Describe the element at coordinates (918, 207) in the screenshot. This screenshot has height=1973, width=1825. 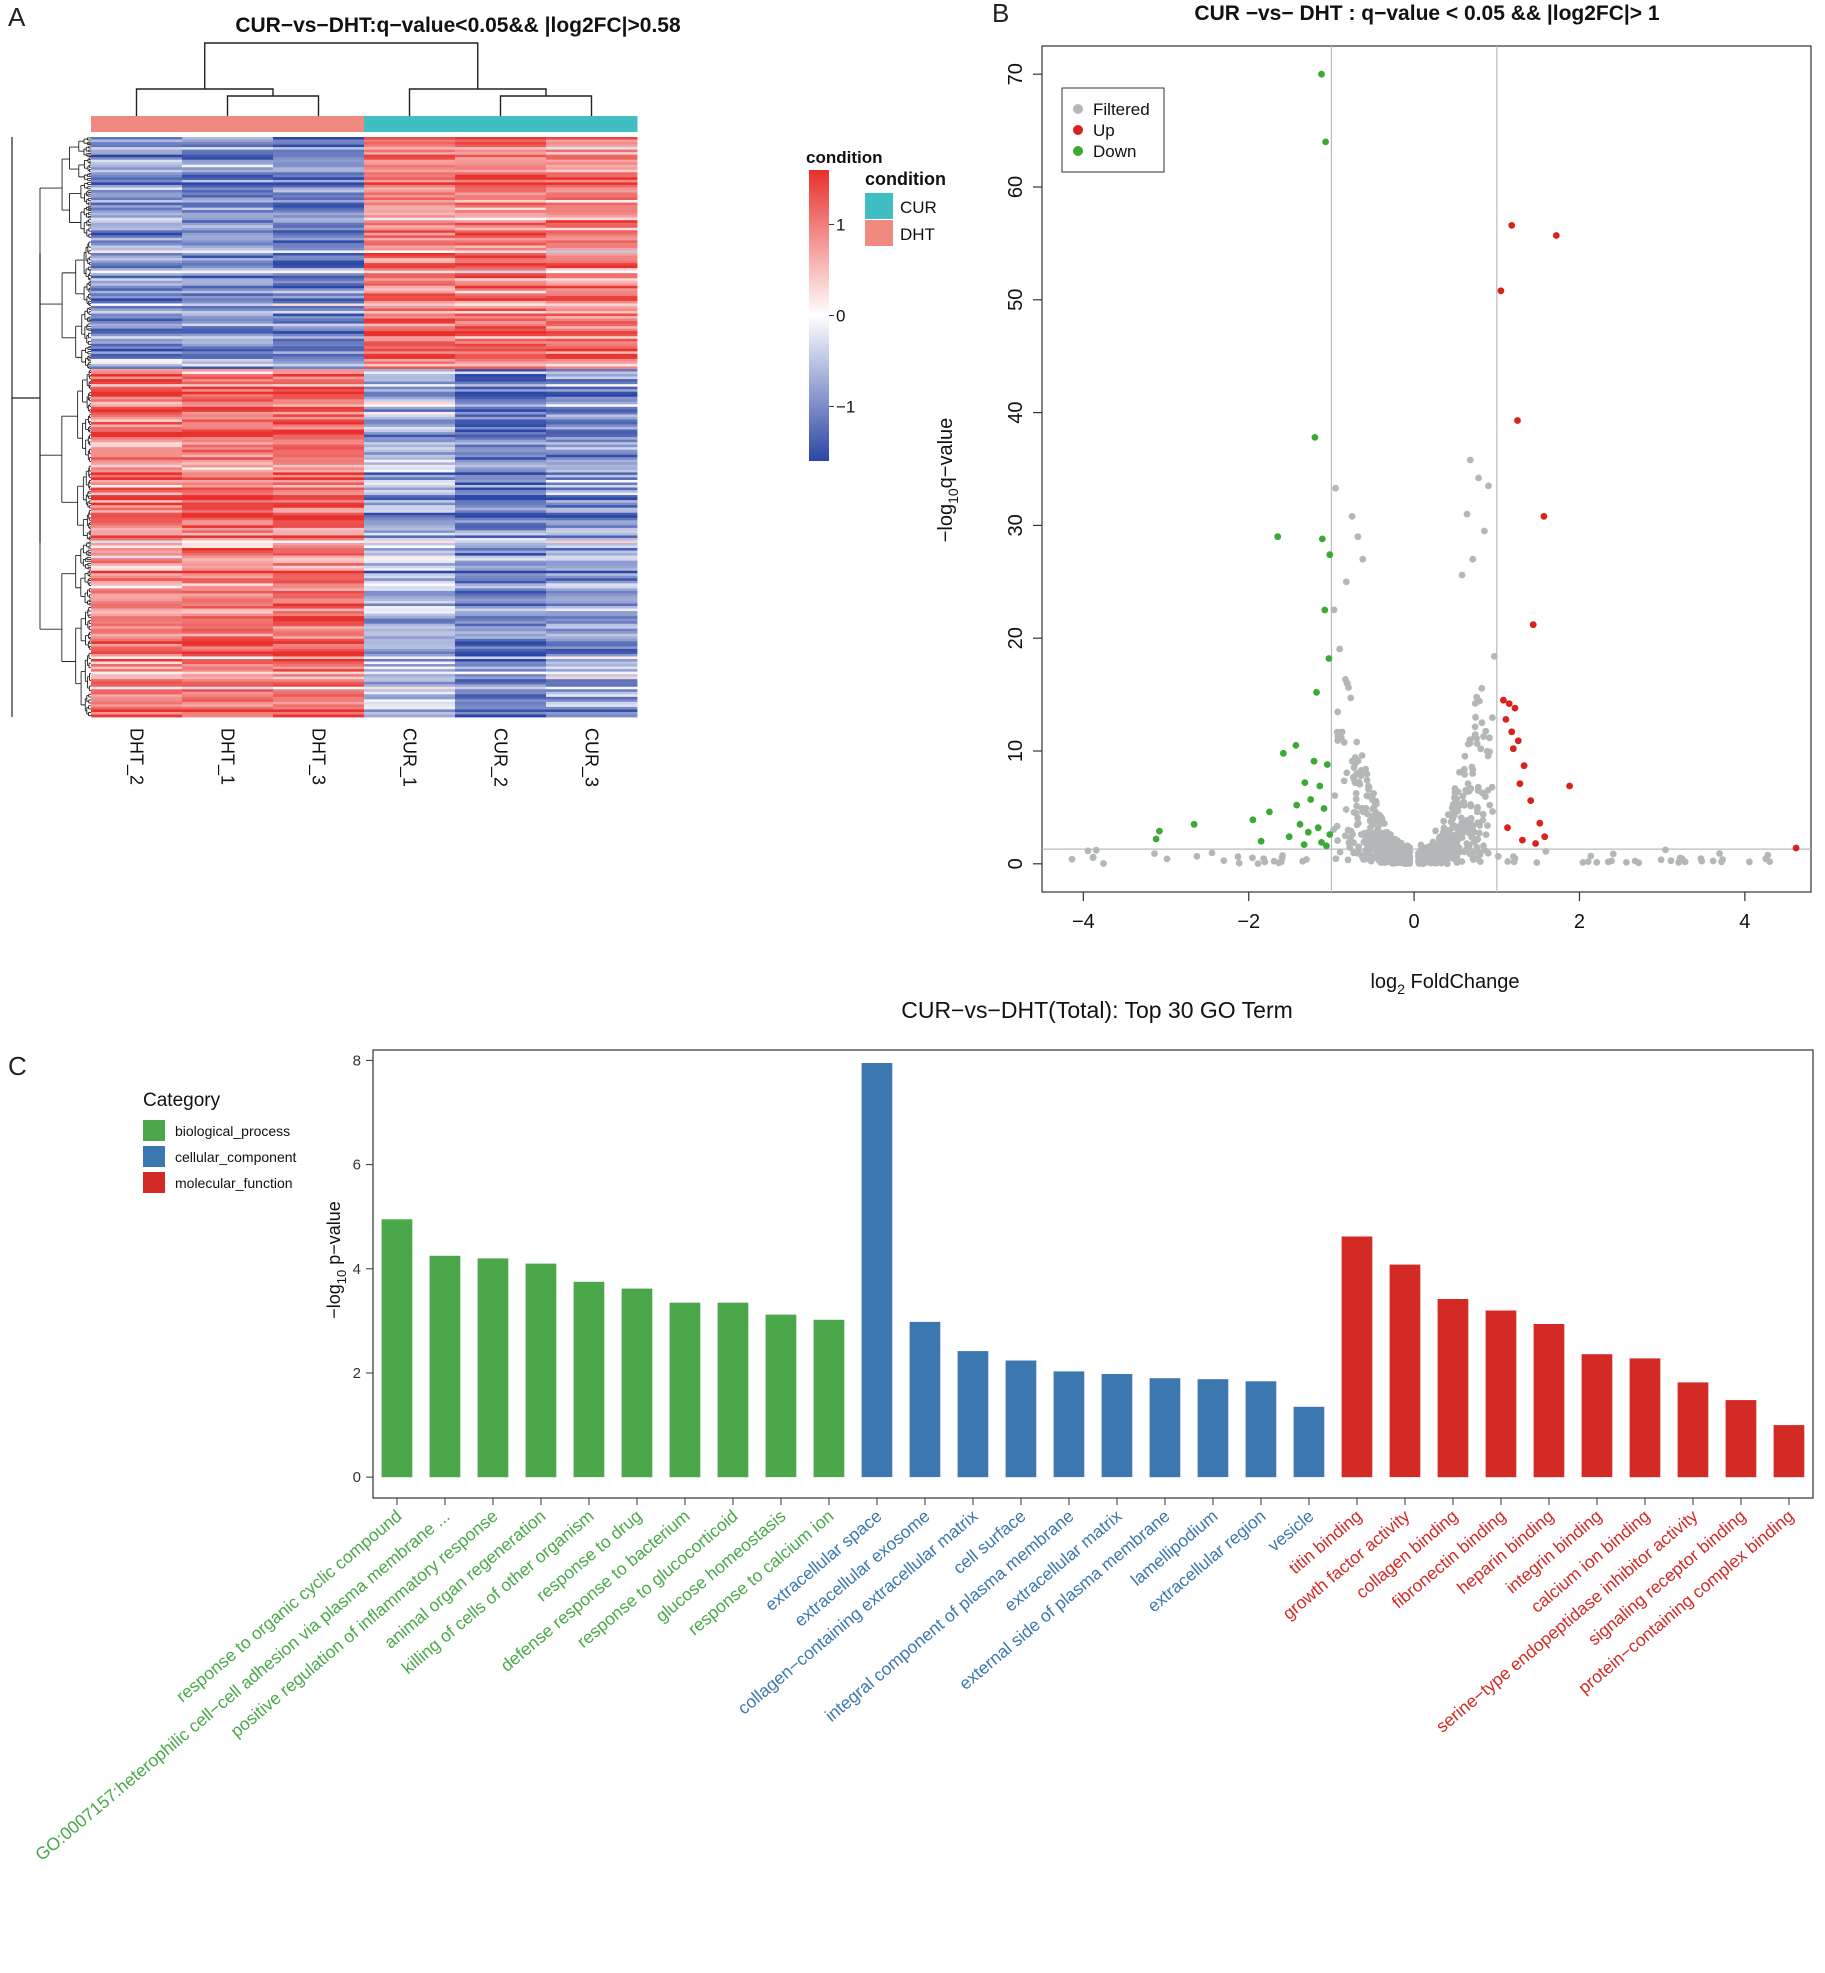
I see `legend-cur-label: CUR` at that location.